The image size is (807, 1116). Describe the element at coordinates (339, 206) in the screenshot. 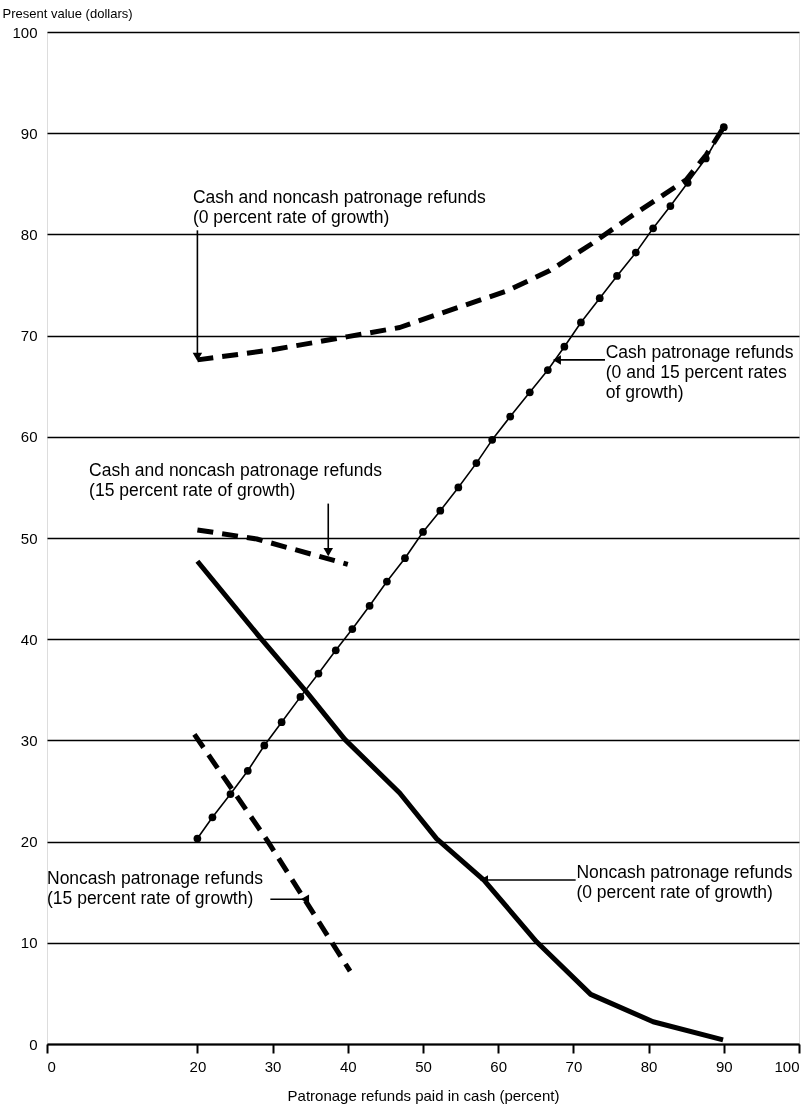

I see `annotation: Cash and noncash patronage refunds (0 percent rate of growth)` at that location.